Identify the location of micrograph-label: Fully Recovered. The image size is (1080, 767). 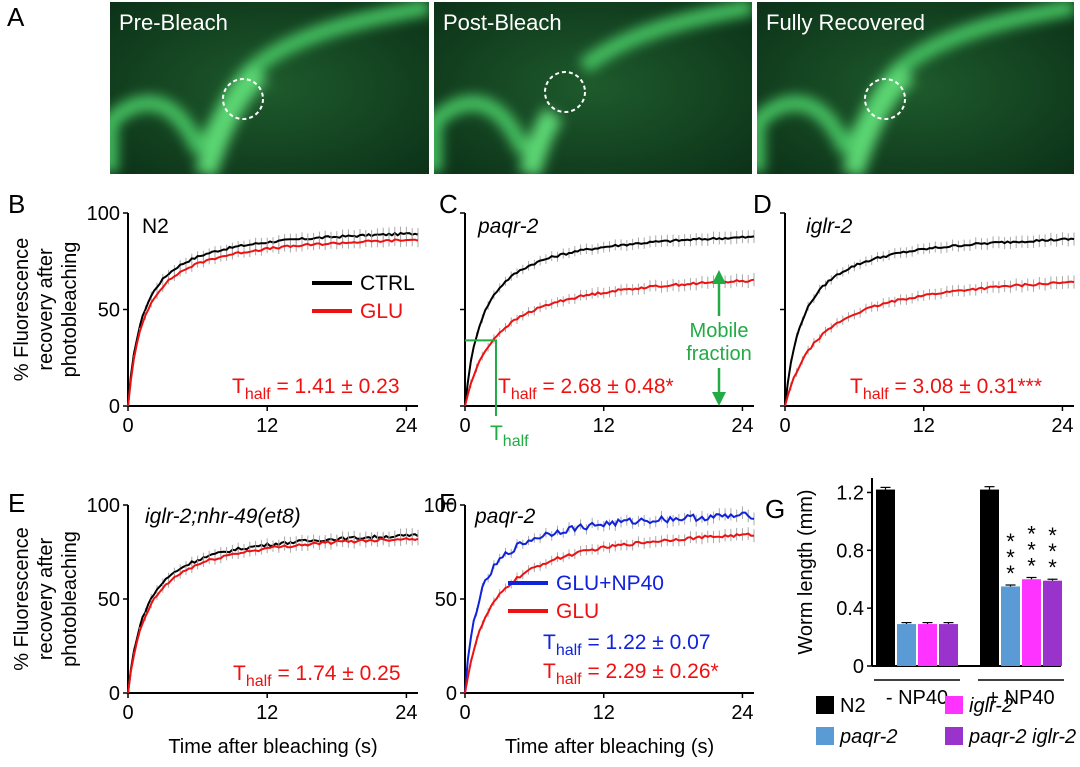
(845, 22).